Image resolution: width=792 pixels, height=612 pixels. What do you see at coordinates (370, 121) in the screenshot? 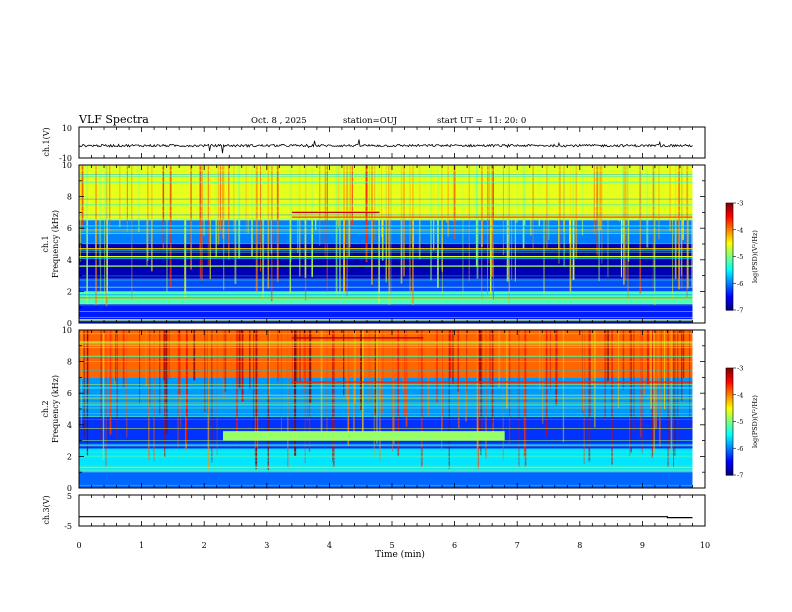
I see `station-label: station=OUJ` at bounding box center [370, 121].